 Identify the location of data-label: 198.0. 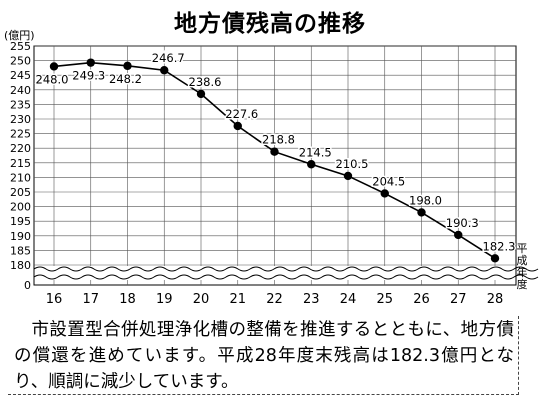
(425, 200).